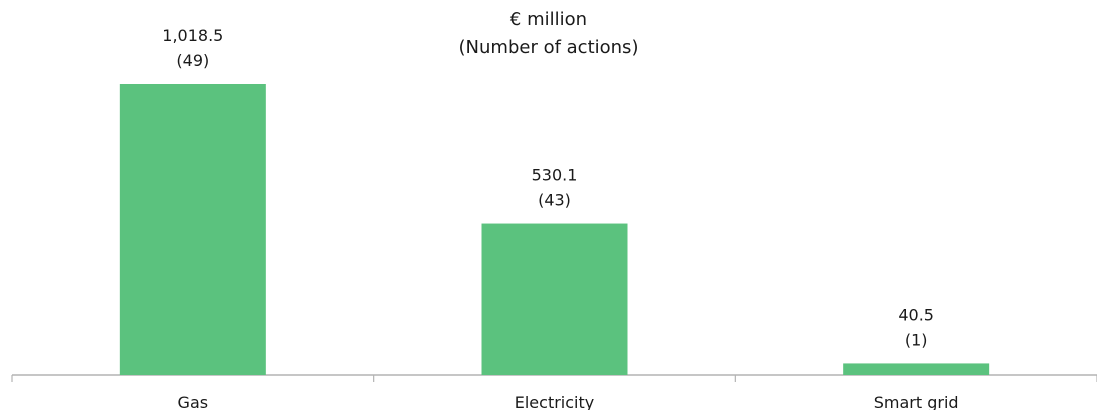  Describe the element at coordinates (548, 19) in the screenshot. I see `chart-title: € million` at that location.